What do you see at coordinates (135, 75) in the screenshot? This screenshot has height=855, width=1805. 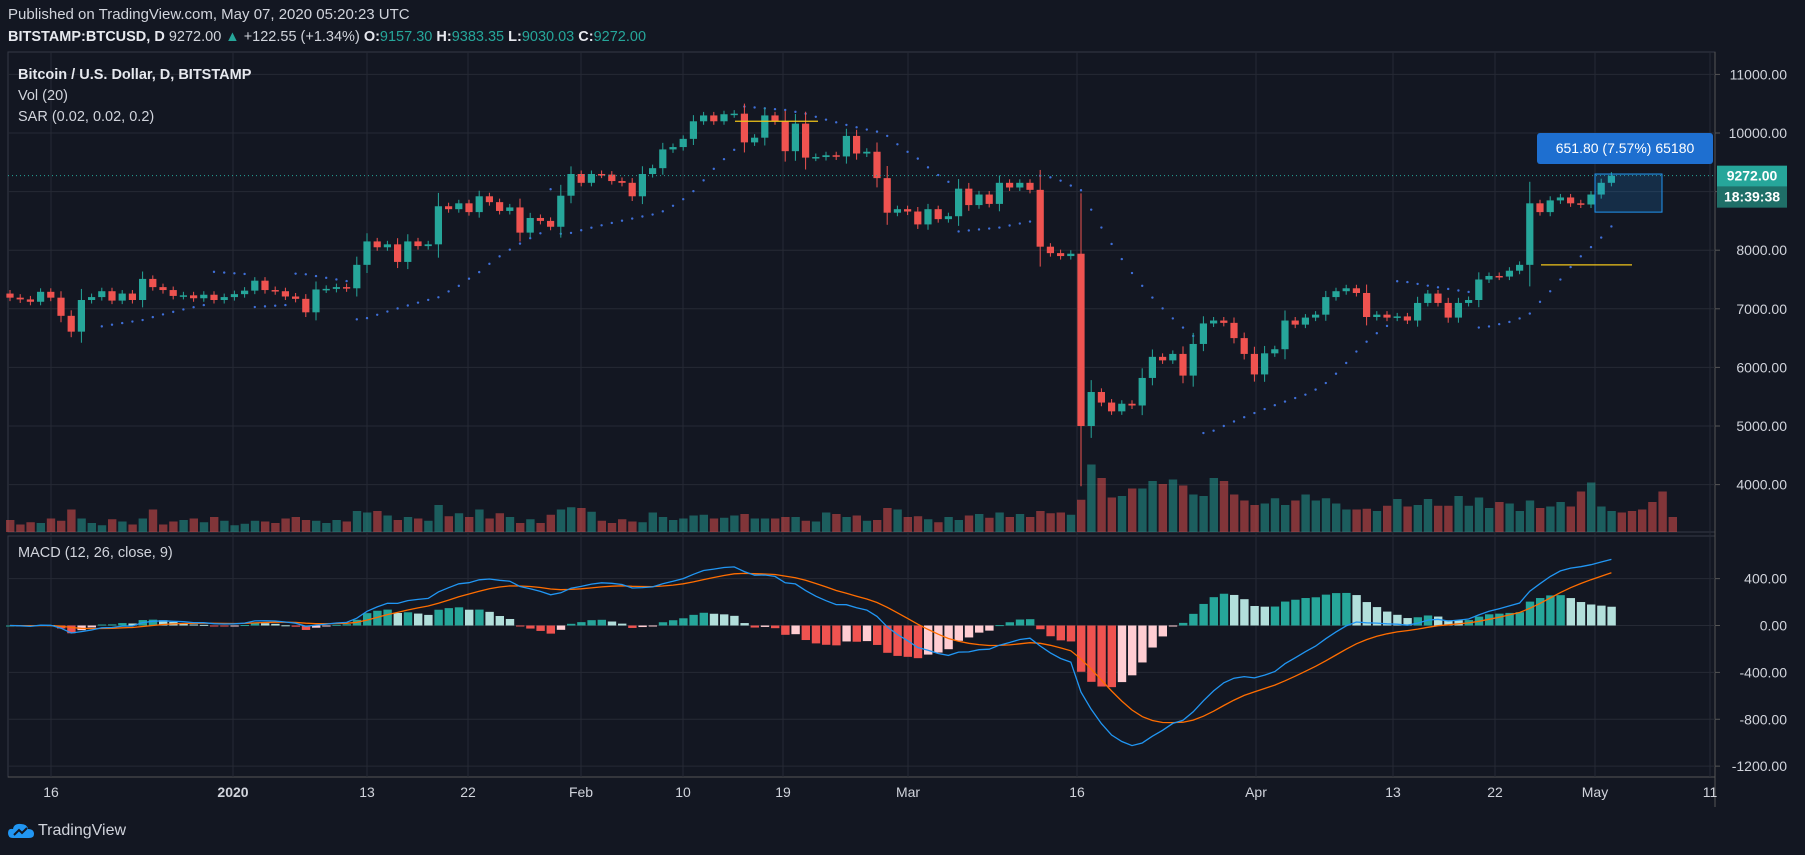 I see `main-series-legend: Bitcoin / U.S. Dollar, D, BITSTAMP` at bounding box center [135, 75].